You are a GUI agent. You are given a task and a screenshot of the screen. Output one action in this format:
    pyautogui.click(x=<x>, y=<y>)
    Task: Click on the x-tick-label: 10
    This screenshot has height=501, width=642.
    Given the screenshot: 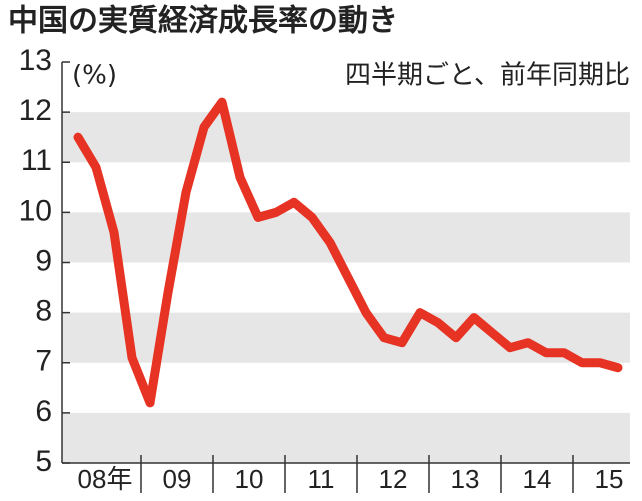 What is the action you would take?
    pyautogui.click(x=249, y=479)
    